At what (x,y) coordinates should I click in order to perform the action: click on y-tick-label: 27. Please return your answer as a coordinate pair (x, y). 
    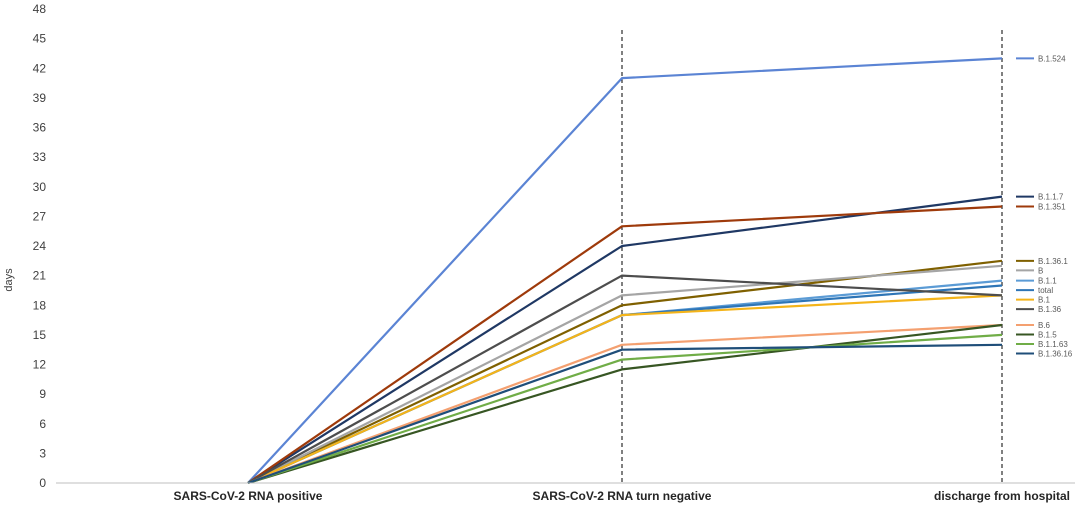
    Looking at the image, I should click on (40, 216).